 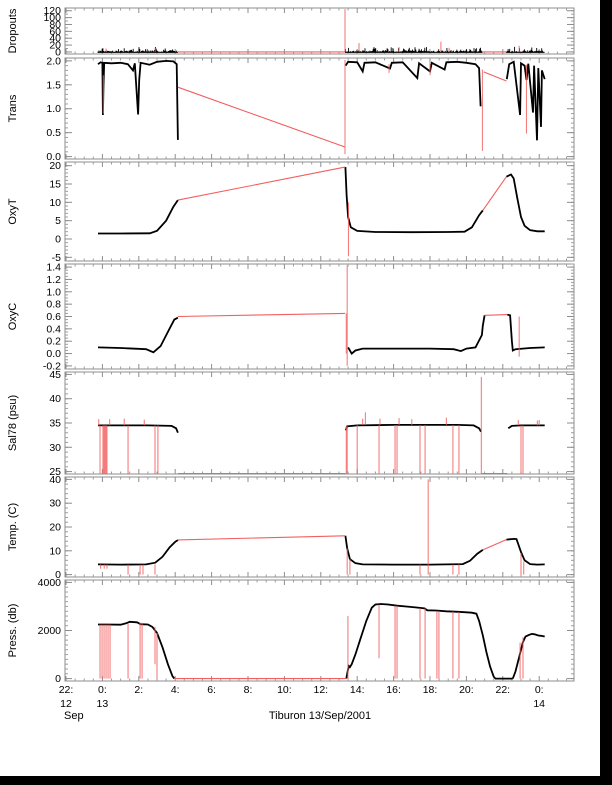 I want to click on right-border-band, so click(x=606, y=392).